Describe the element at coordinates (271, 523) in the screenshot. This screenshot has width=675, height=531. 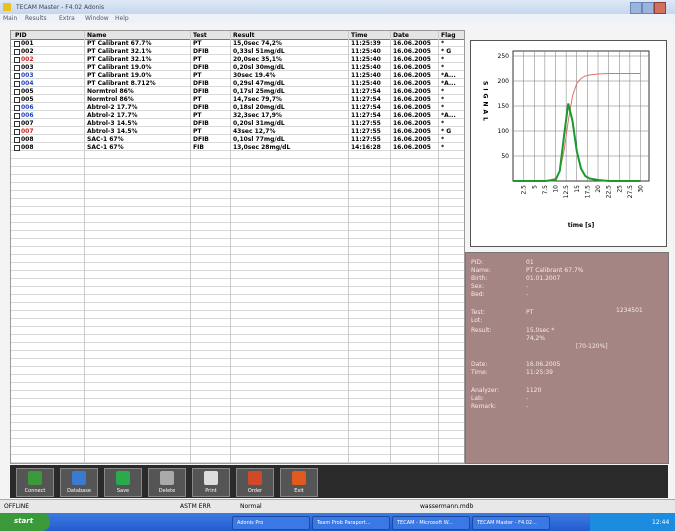
I see `taskbar-item: Adonis Pro` at that location.